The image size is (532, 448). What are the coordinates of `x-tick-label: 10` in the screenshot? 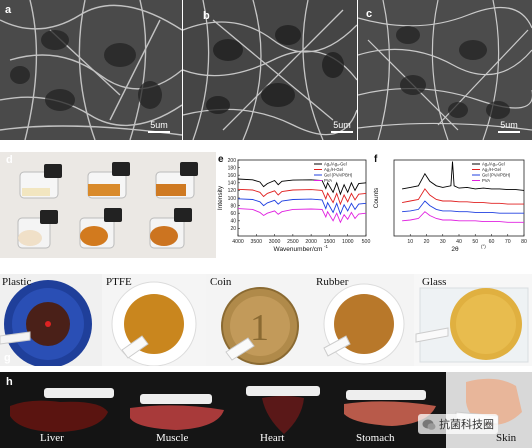 It's located at (410, 242).